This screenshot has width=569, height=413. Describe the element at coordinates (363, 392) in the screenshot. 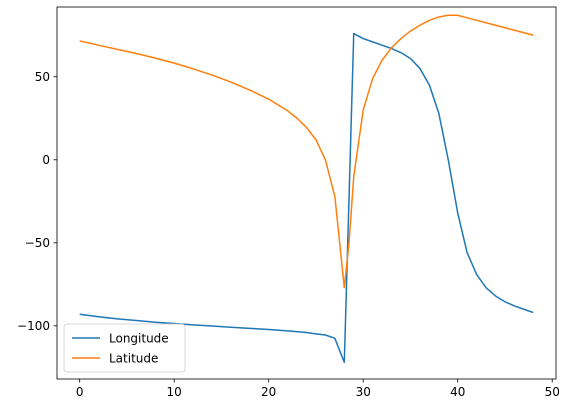

I see `x-tick-label: 30` at that location.